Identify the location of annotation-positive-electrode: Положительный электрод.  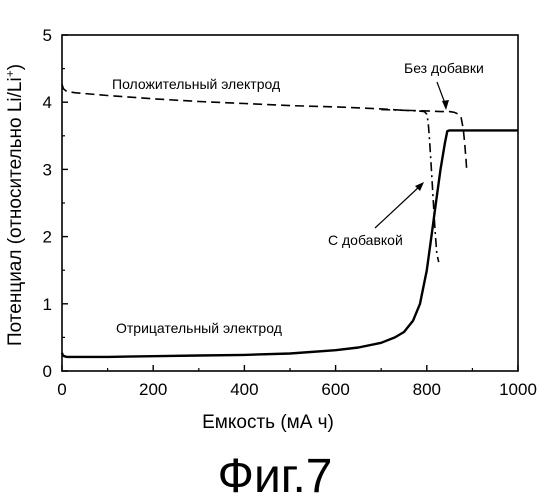
(196, 84).